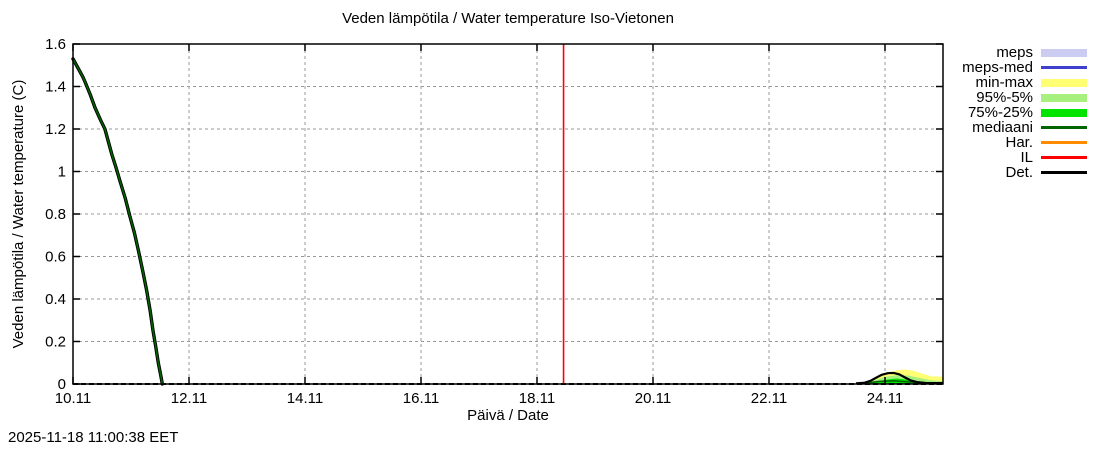 Image resolution: width=1100 pixels, height=450 pixels. I want to click on y-tick-label: 0.2, so click(55, 342).